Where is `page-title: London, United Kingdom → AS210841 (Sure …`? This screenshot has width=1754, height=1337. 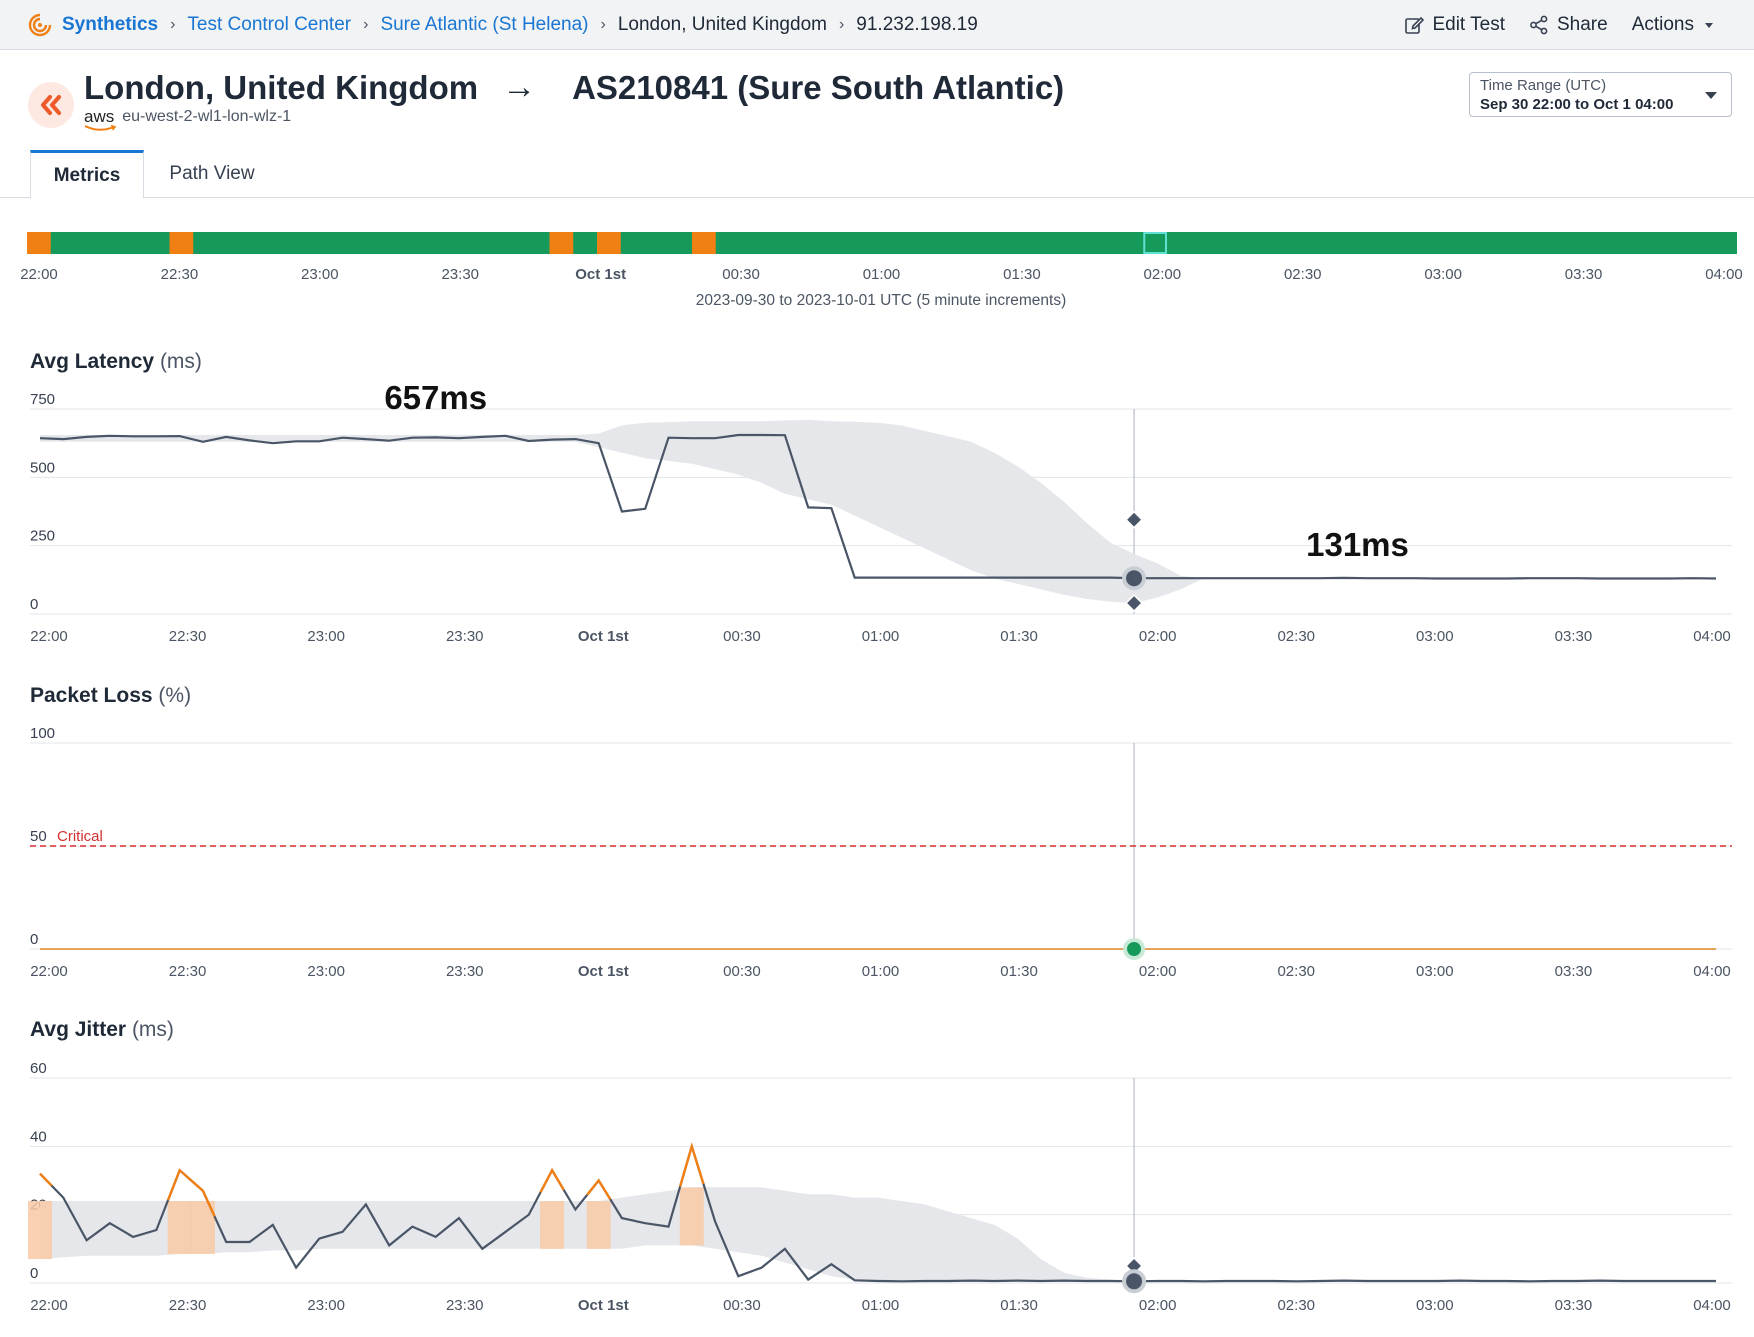
page-title: London, United Kingdom → AS210841 (Sure … is located at coordinates (574, 87).